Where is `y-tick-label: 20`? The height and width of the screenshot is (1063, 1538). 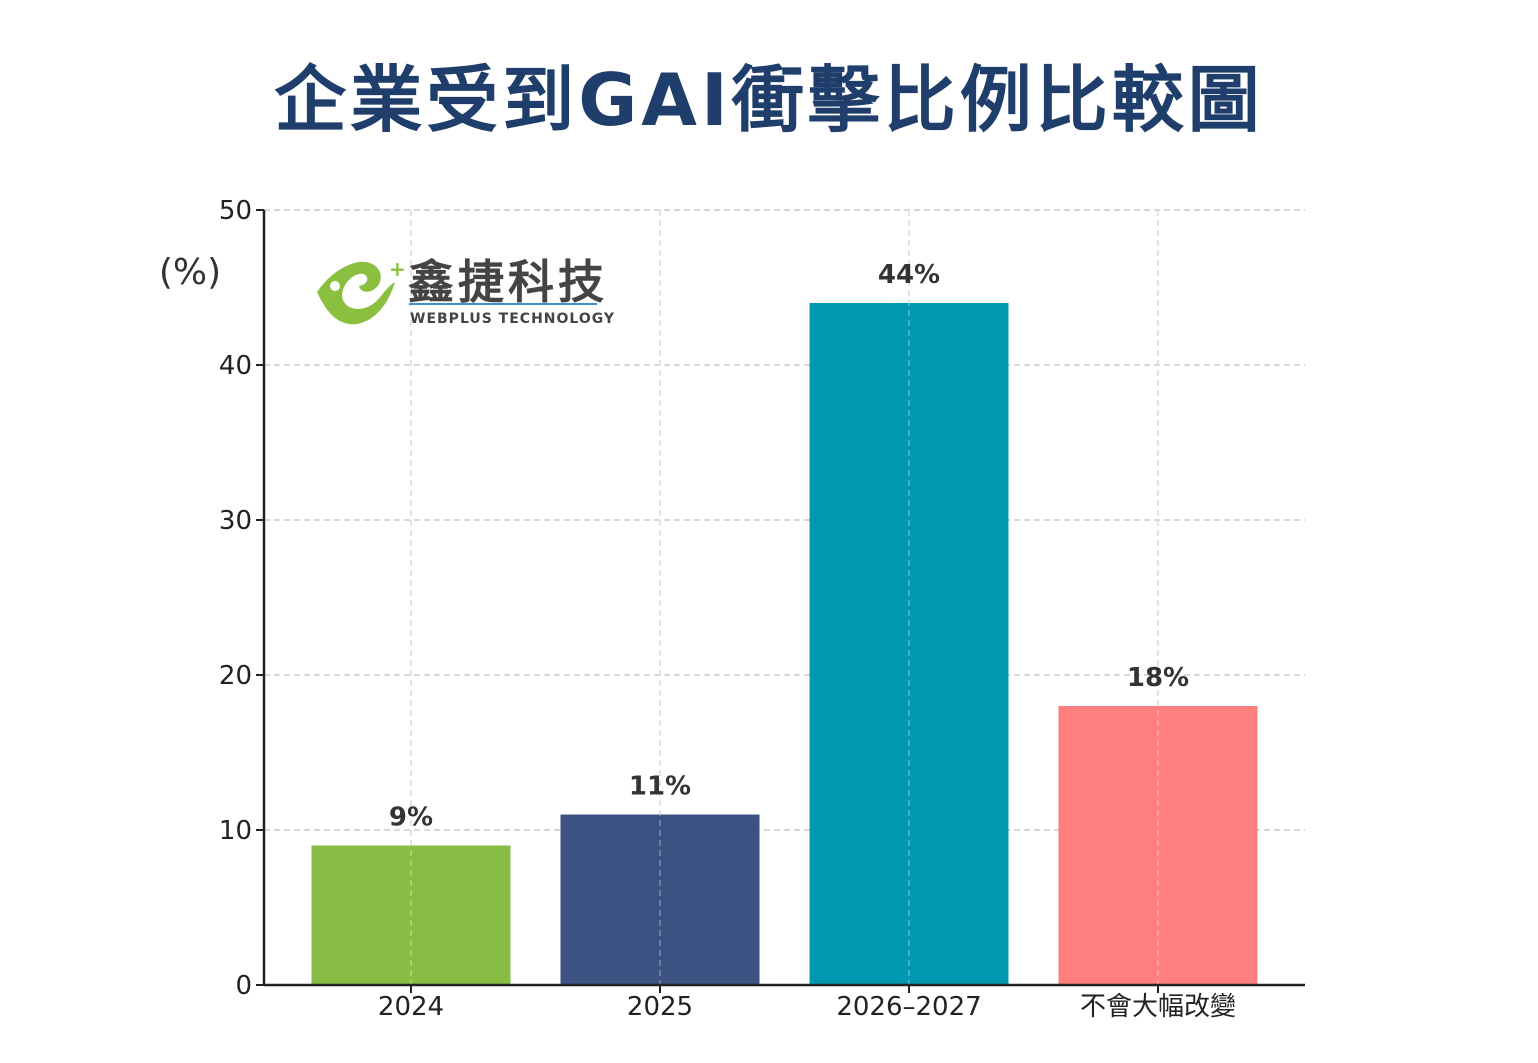 y-tick-label: 20 is located at coordinates (235, 676).